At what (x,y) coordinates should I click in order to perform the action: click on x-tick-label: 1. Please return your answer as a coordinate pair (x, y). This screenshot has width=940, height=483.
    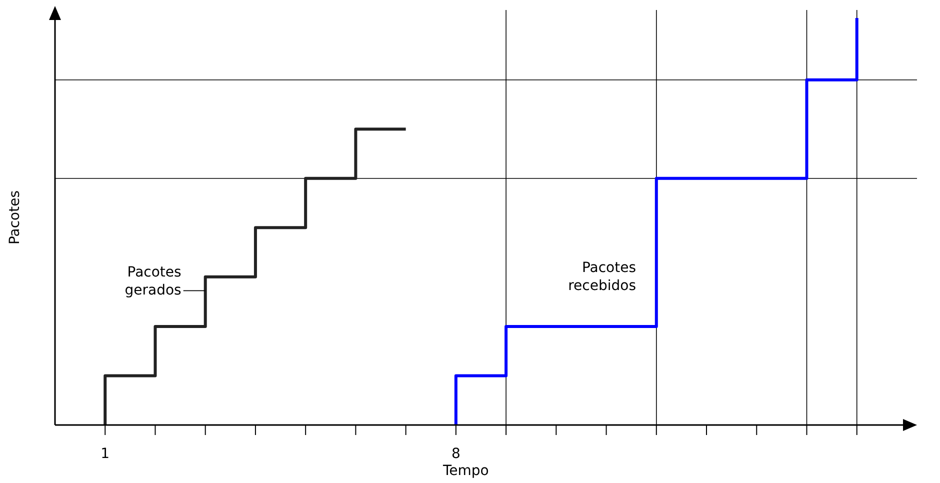
    Looking at the image, I should click on (105, 454).